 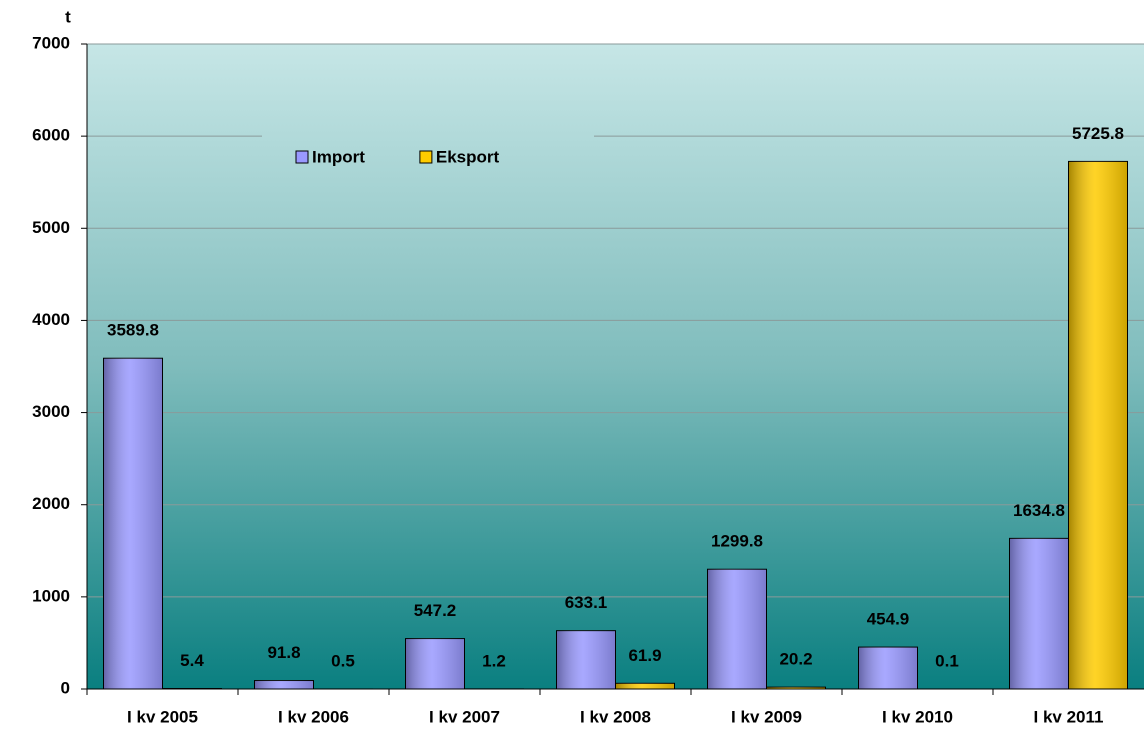 What do you see at coordinates (795, 659) in the screenshot?
I see `data-label: 20.2` at bounding box center [795, 659].